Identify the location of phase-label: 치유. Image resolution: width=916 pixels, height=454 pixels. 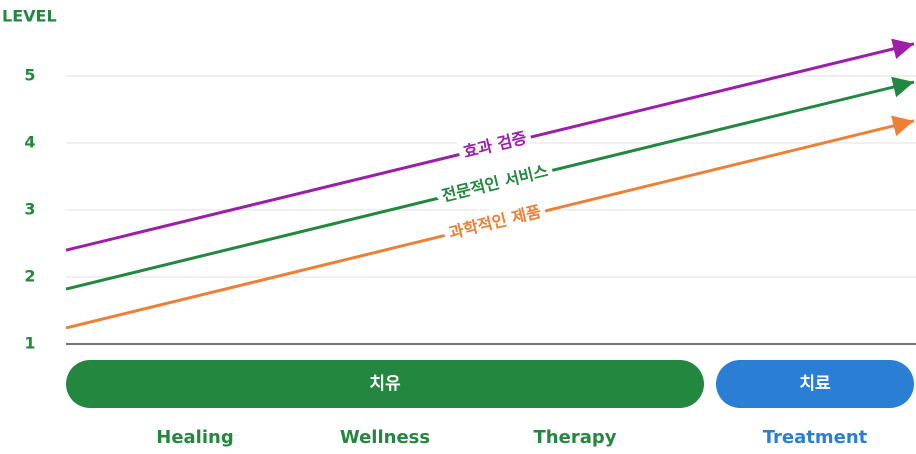
(385, 384).